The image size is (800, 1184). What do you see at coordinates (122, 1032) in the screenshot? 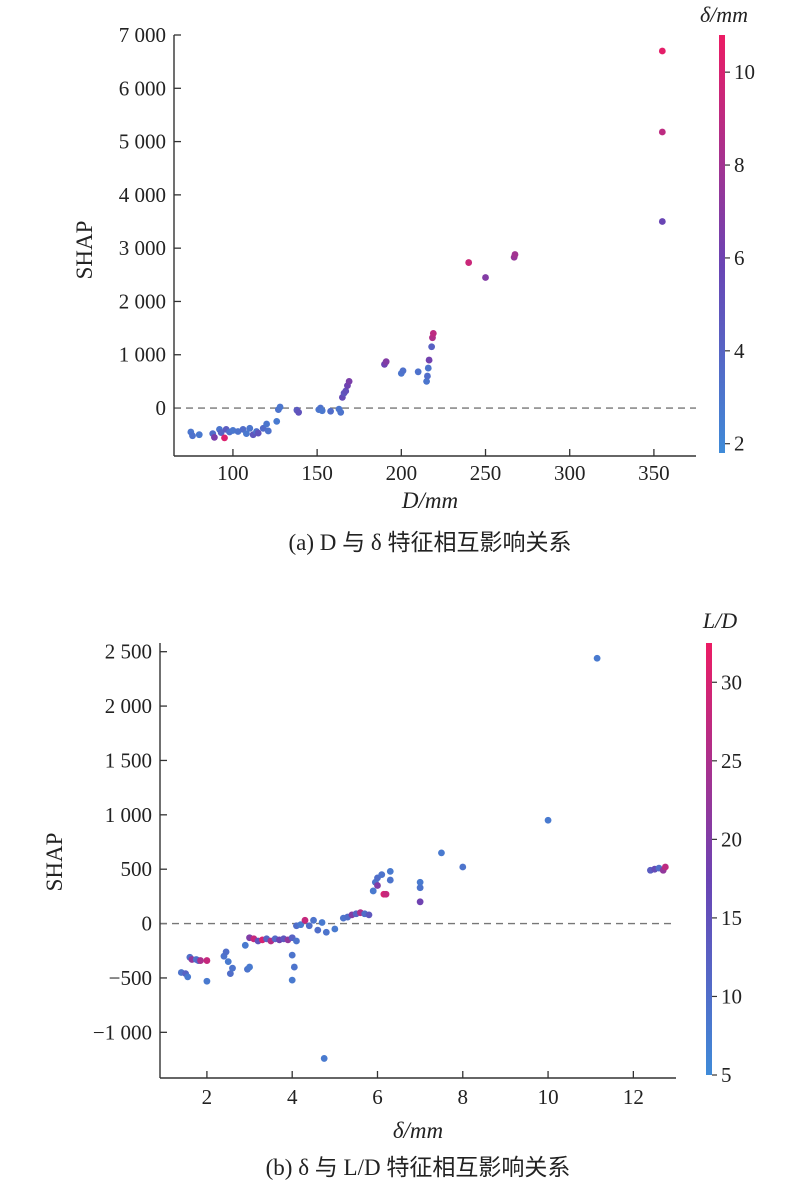
I see `chart-b-ytick-label: −1 000` at bounding box center [122, 1032].